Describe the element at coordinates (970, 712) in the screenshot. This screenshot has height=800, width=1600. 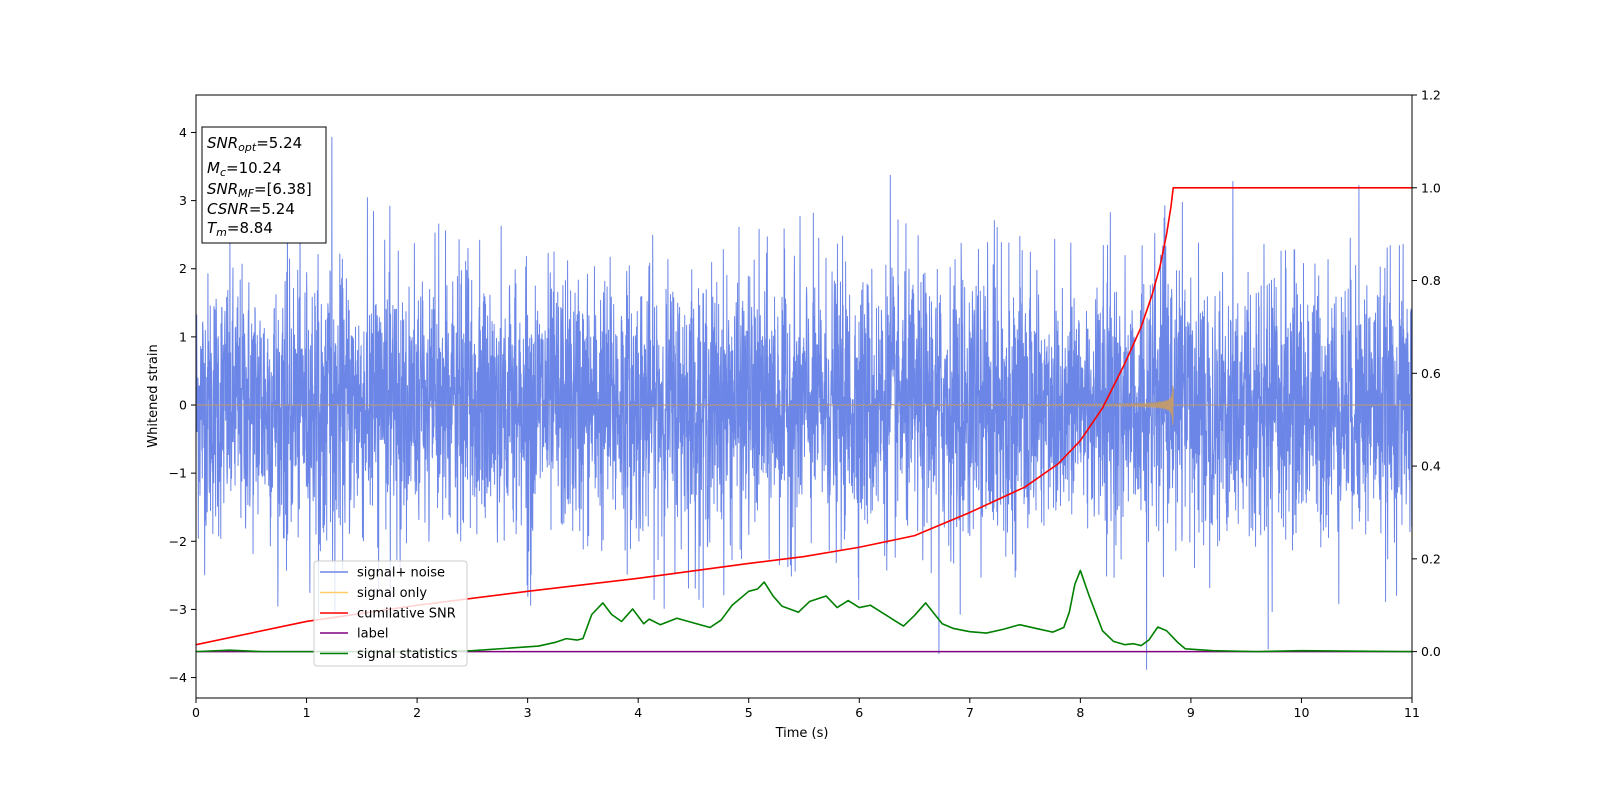
I see `x-tick-label: 7` at that location.